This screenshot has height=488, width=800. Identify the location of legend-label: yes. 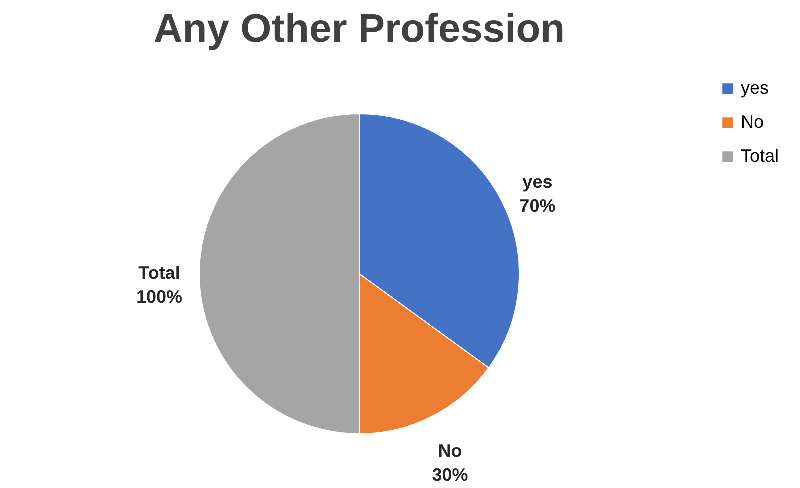
(755, 88).